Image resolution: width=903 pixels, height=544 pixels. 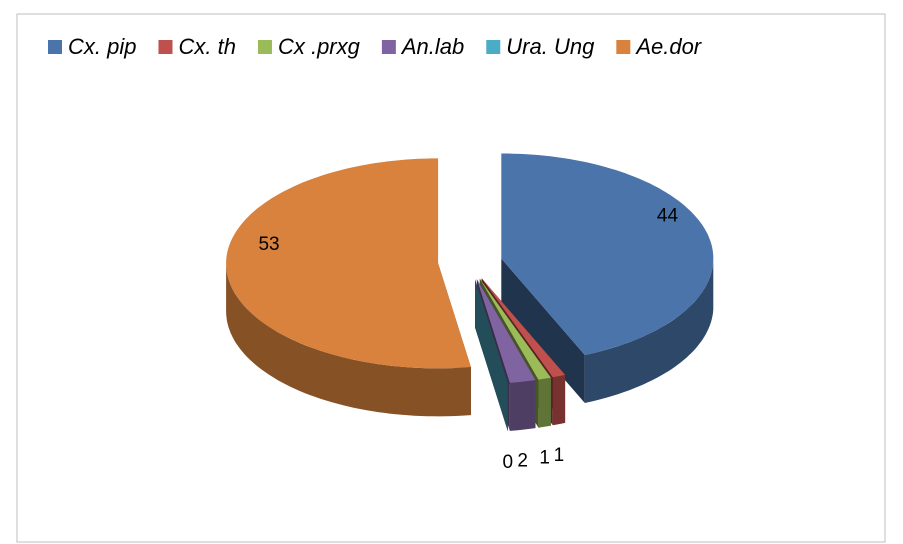 What do you see at coordinates (206, 46) in the screenshot?
I see `legend-label: Cx. th` at bounding box center [206, 46].